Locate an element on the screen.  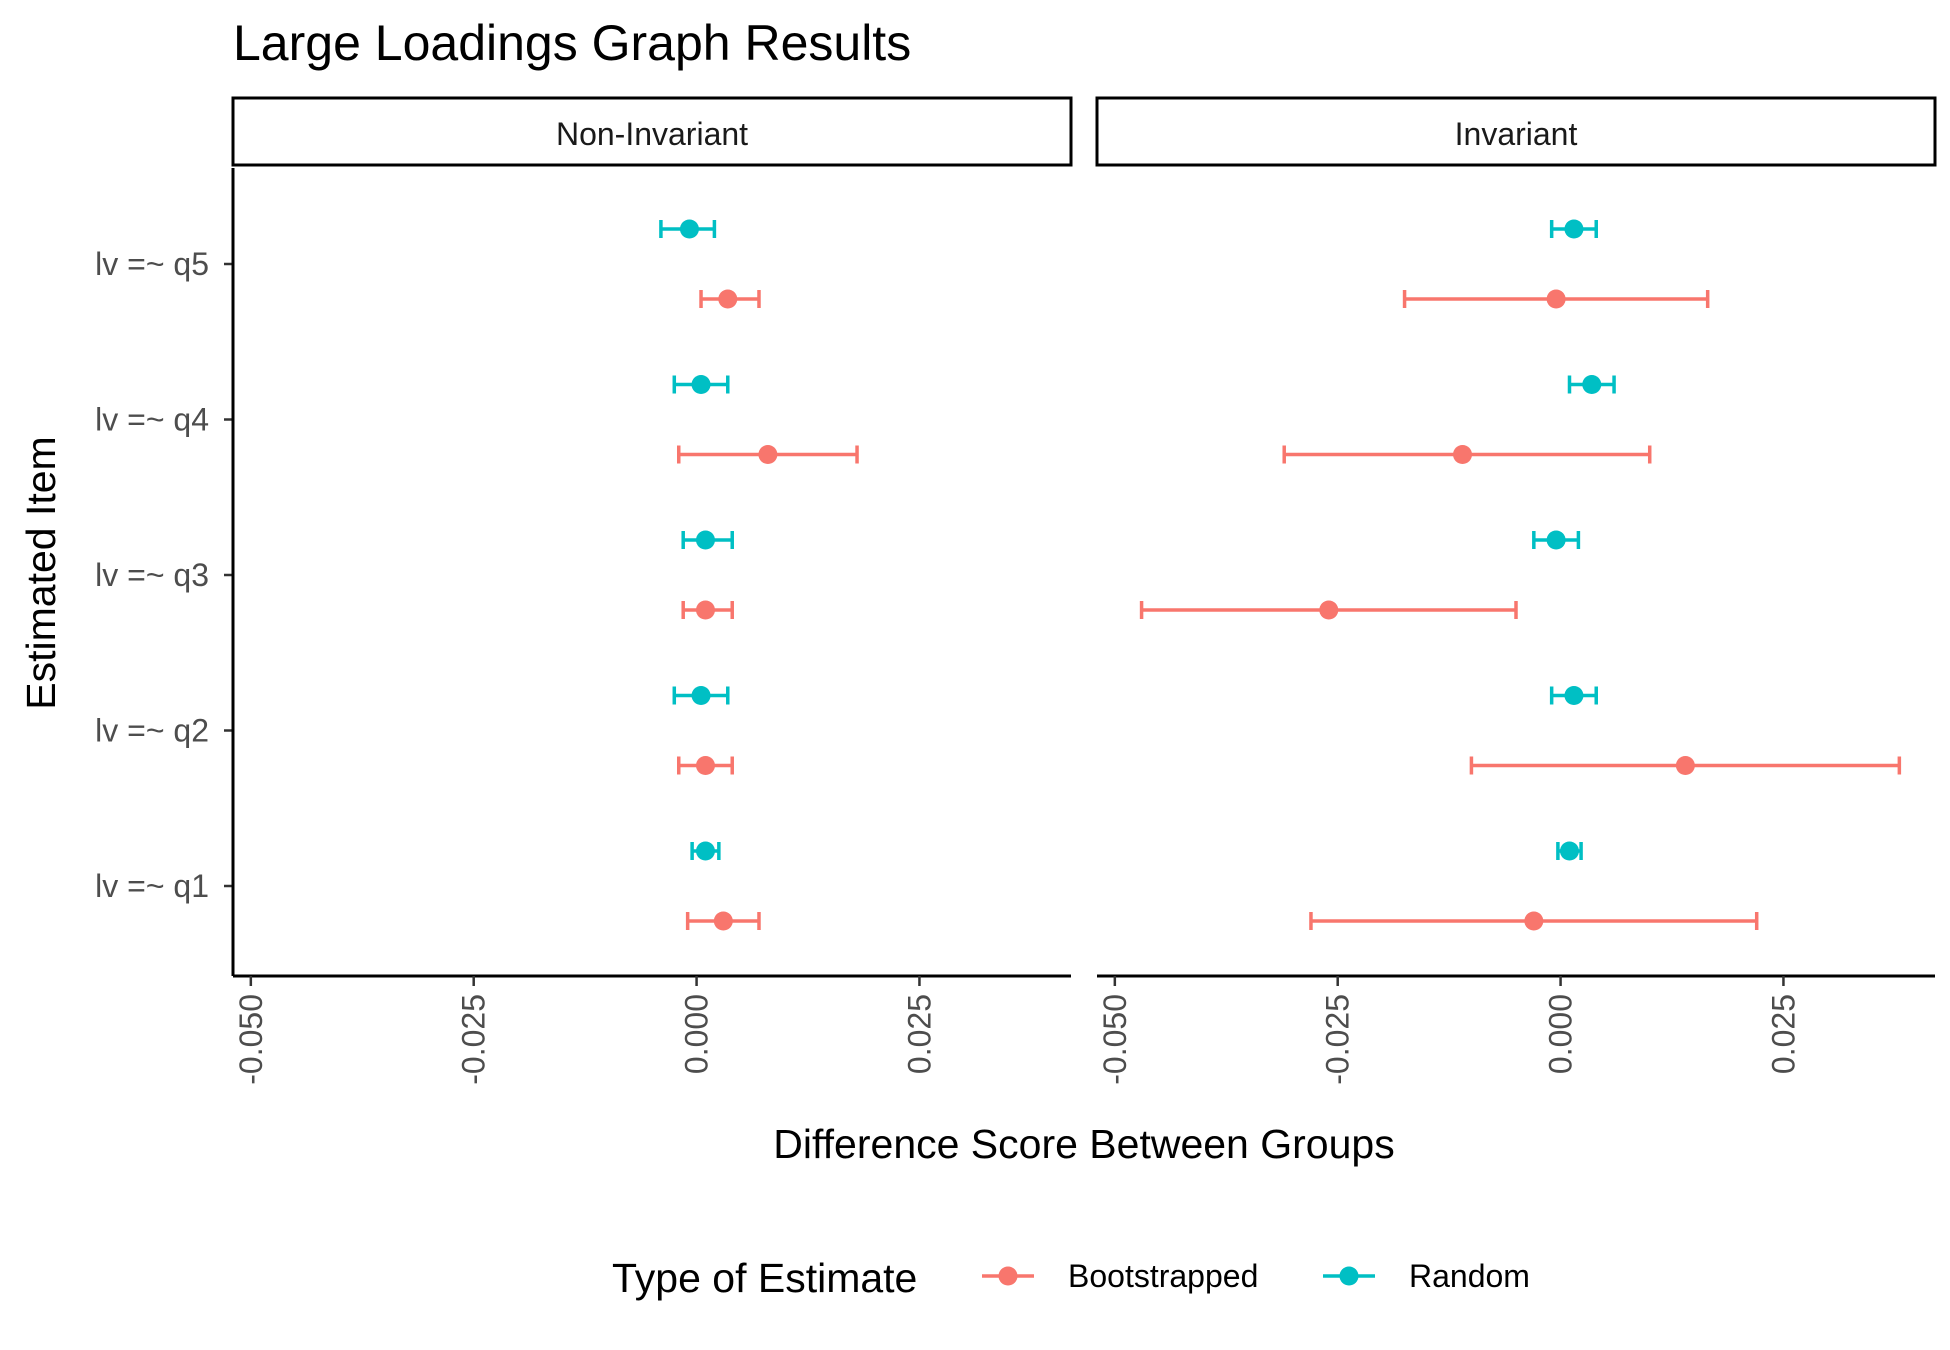
legend: Type of Estimate Bootstrapped Random is located at coordinates (1071, 1278).